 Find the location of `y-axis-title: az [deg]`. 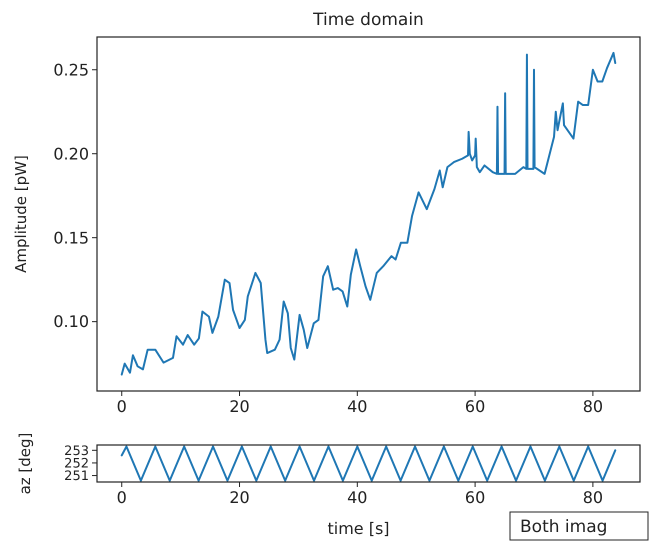

y-axis-title: az [deg] is located at coordinates (25, 463).